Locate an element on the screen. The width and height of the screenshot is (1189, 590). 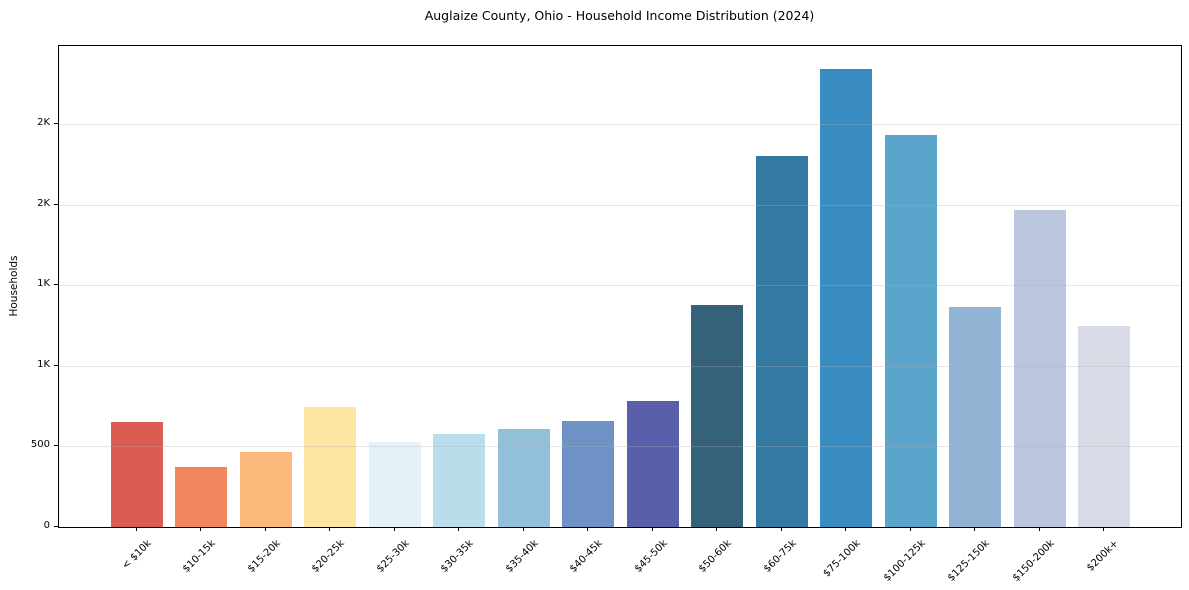
x-tick-label: $20-25k is located at coordinates (328, 556).